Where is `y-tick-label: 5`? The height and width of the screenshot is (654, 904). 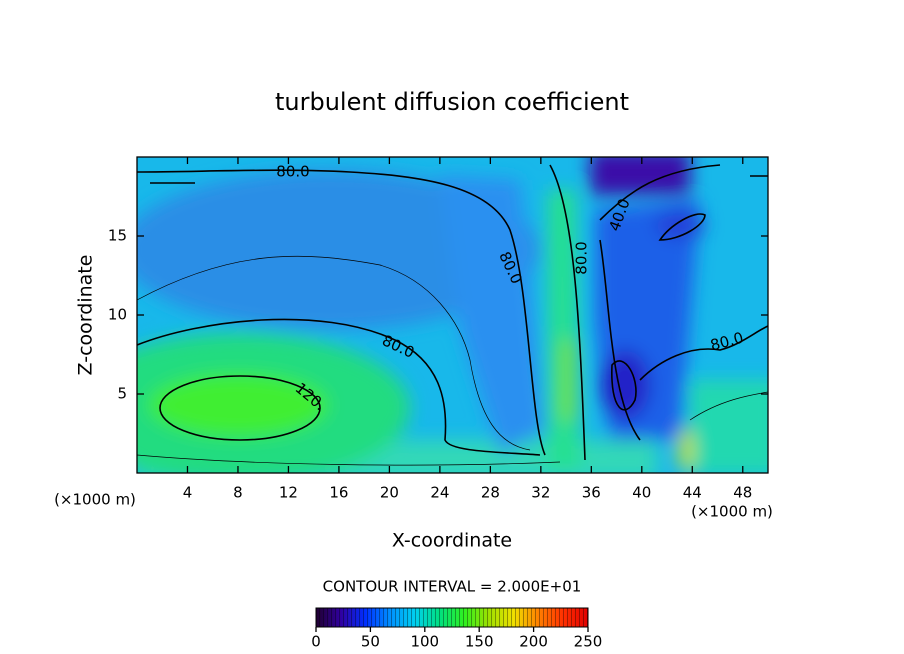
y-tick-label: 5 is located at coordinates (122, 394).